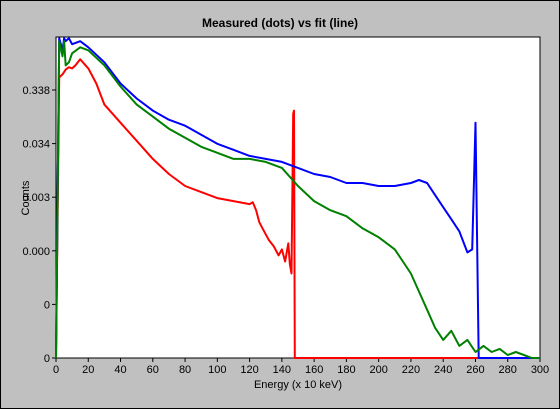 Image resolution: width=560 pixels, height=409 pixels. Describe the element at coordinates (280, 23) in the screenshot. I see `chart-title: Measured (dots) vs fit (line)` at that location.